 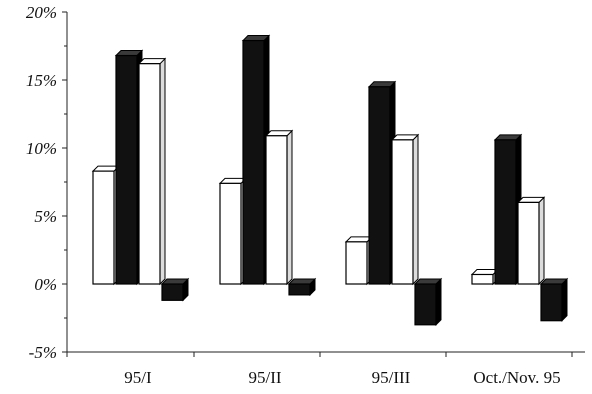 What do you see at coordinates (264, 377) in the screenshot?
I see `x-tick-label: 95/II` at bounding box center [264, 377].